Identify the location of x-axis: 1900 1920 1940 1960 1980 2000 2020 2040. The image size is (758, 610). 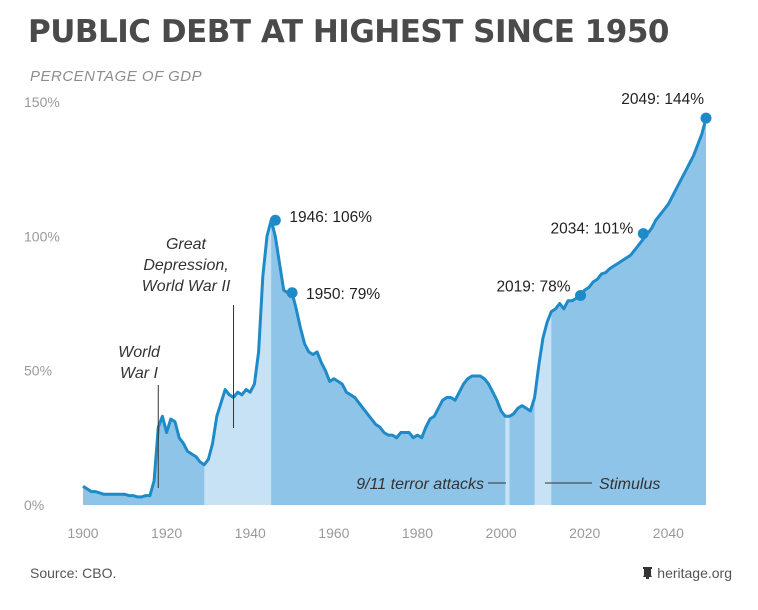
(375, 533).